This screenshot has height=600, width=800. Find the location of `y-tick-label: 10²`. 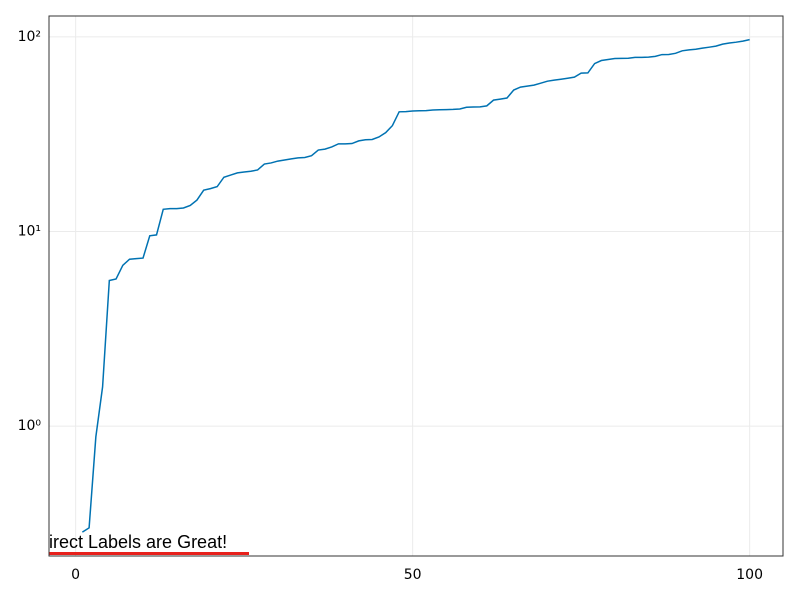

y-tick-label: 10² is located at coordinates (29, 37).